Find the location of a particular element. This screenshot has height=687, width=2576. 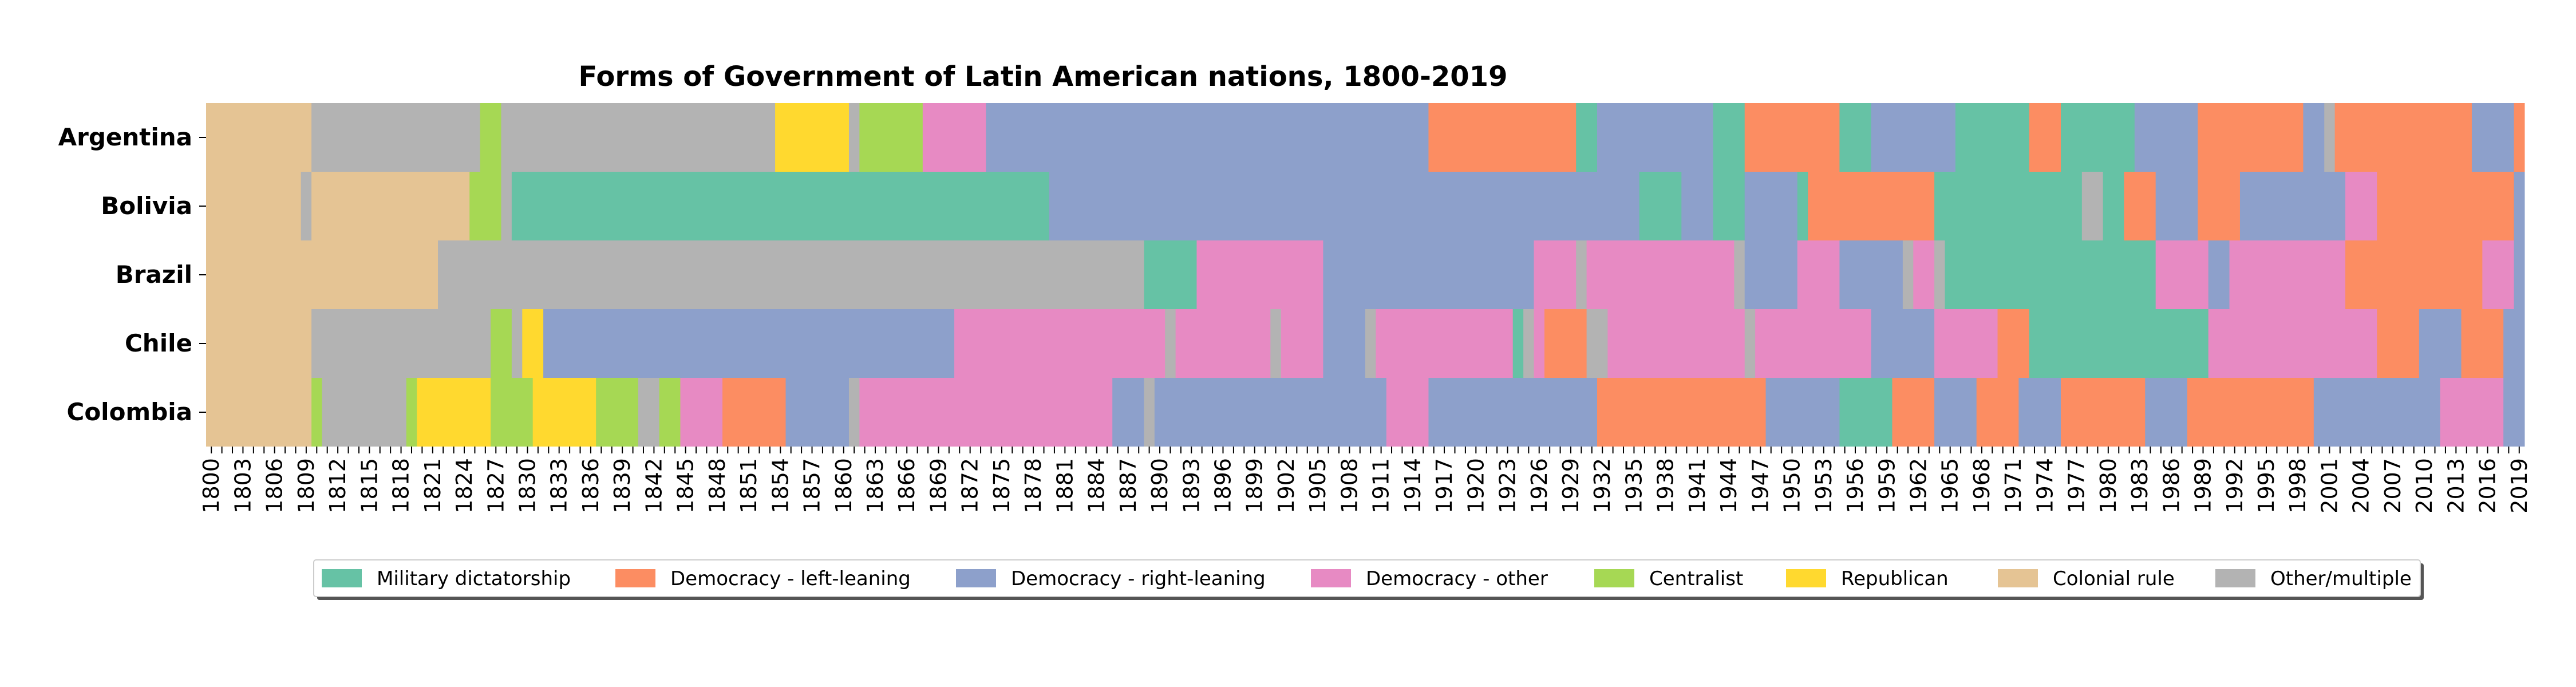

row-labels: Argentina Bolivia Brazil Chile Colombia is located at coordinates (132, 274).